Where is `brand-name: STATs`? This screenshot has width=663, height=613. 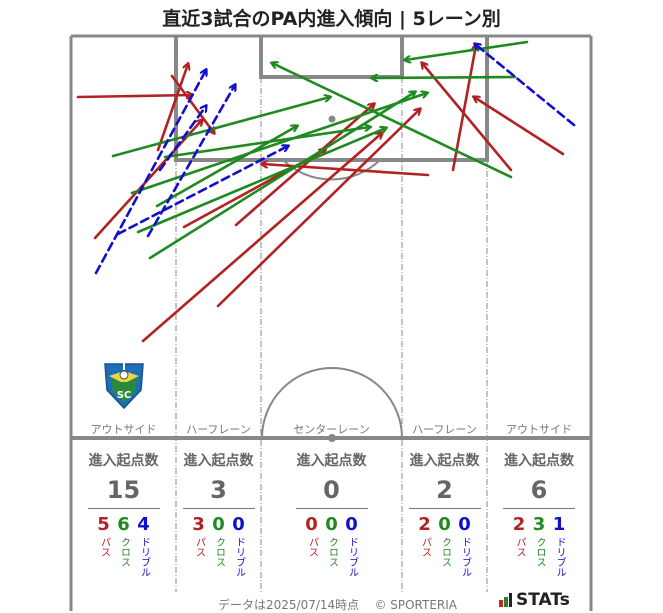
brand-name: STATs is located at coordinates (543, 600).